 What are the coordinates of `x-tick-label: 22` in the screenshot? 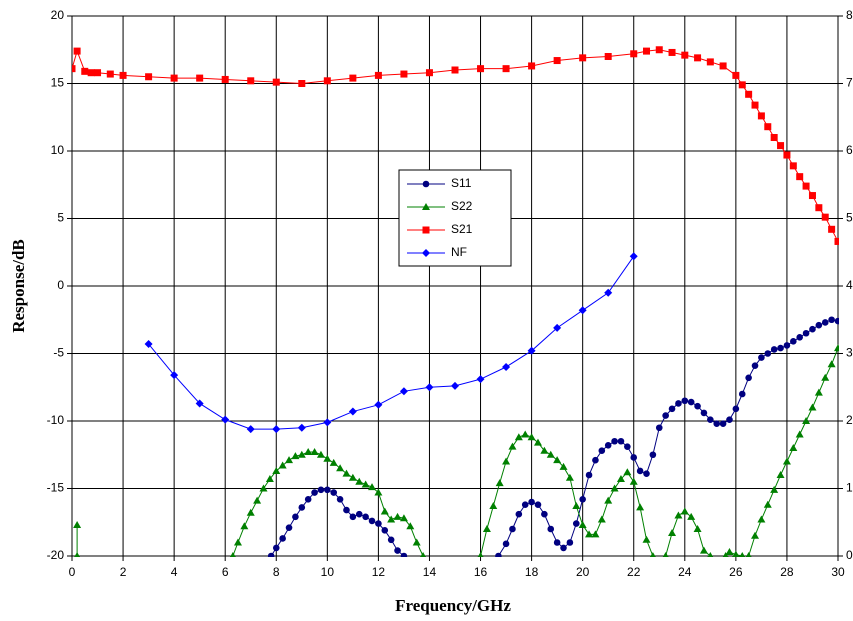 It's located at (634, 572).